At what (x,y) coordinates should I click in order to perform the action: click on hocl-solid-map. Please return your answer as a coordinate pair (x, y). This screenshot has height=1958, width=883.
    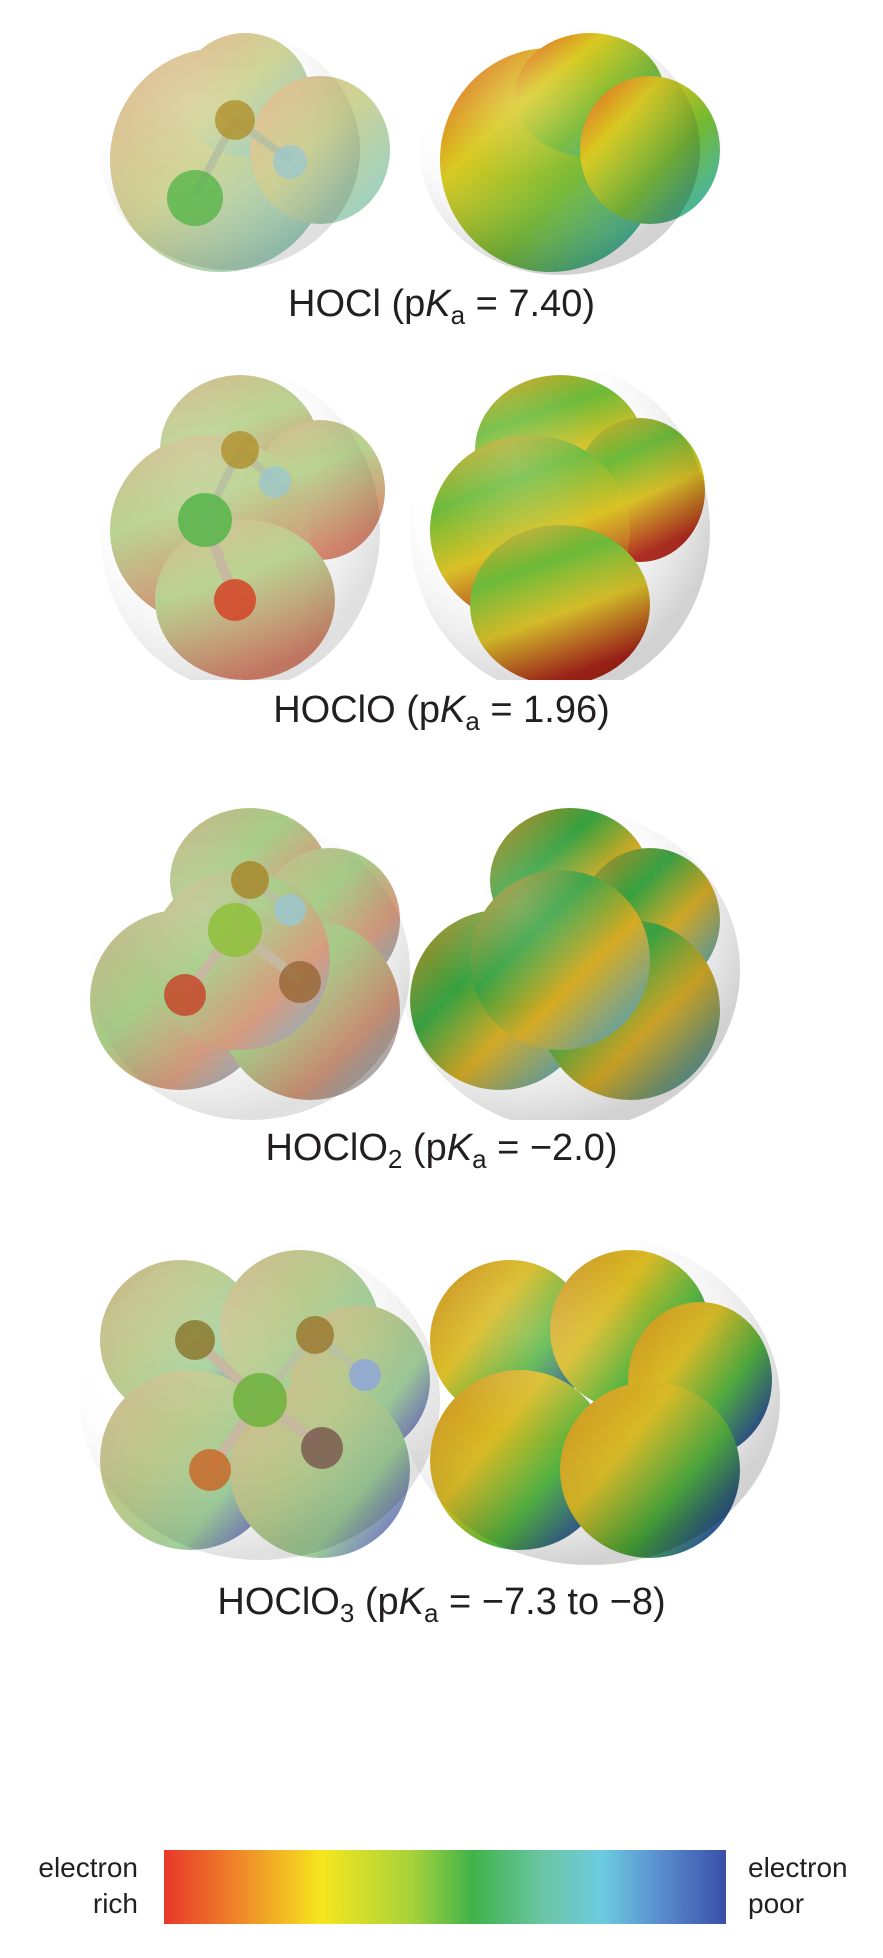
    Looking at the image, I should click on (570, 150).